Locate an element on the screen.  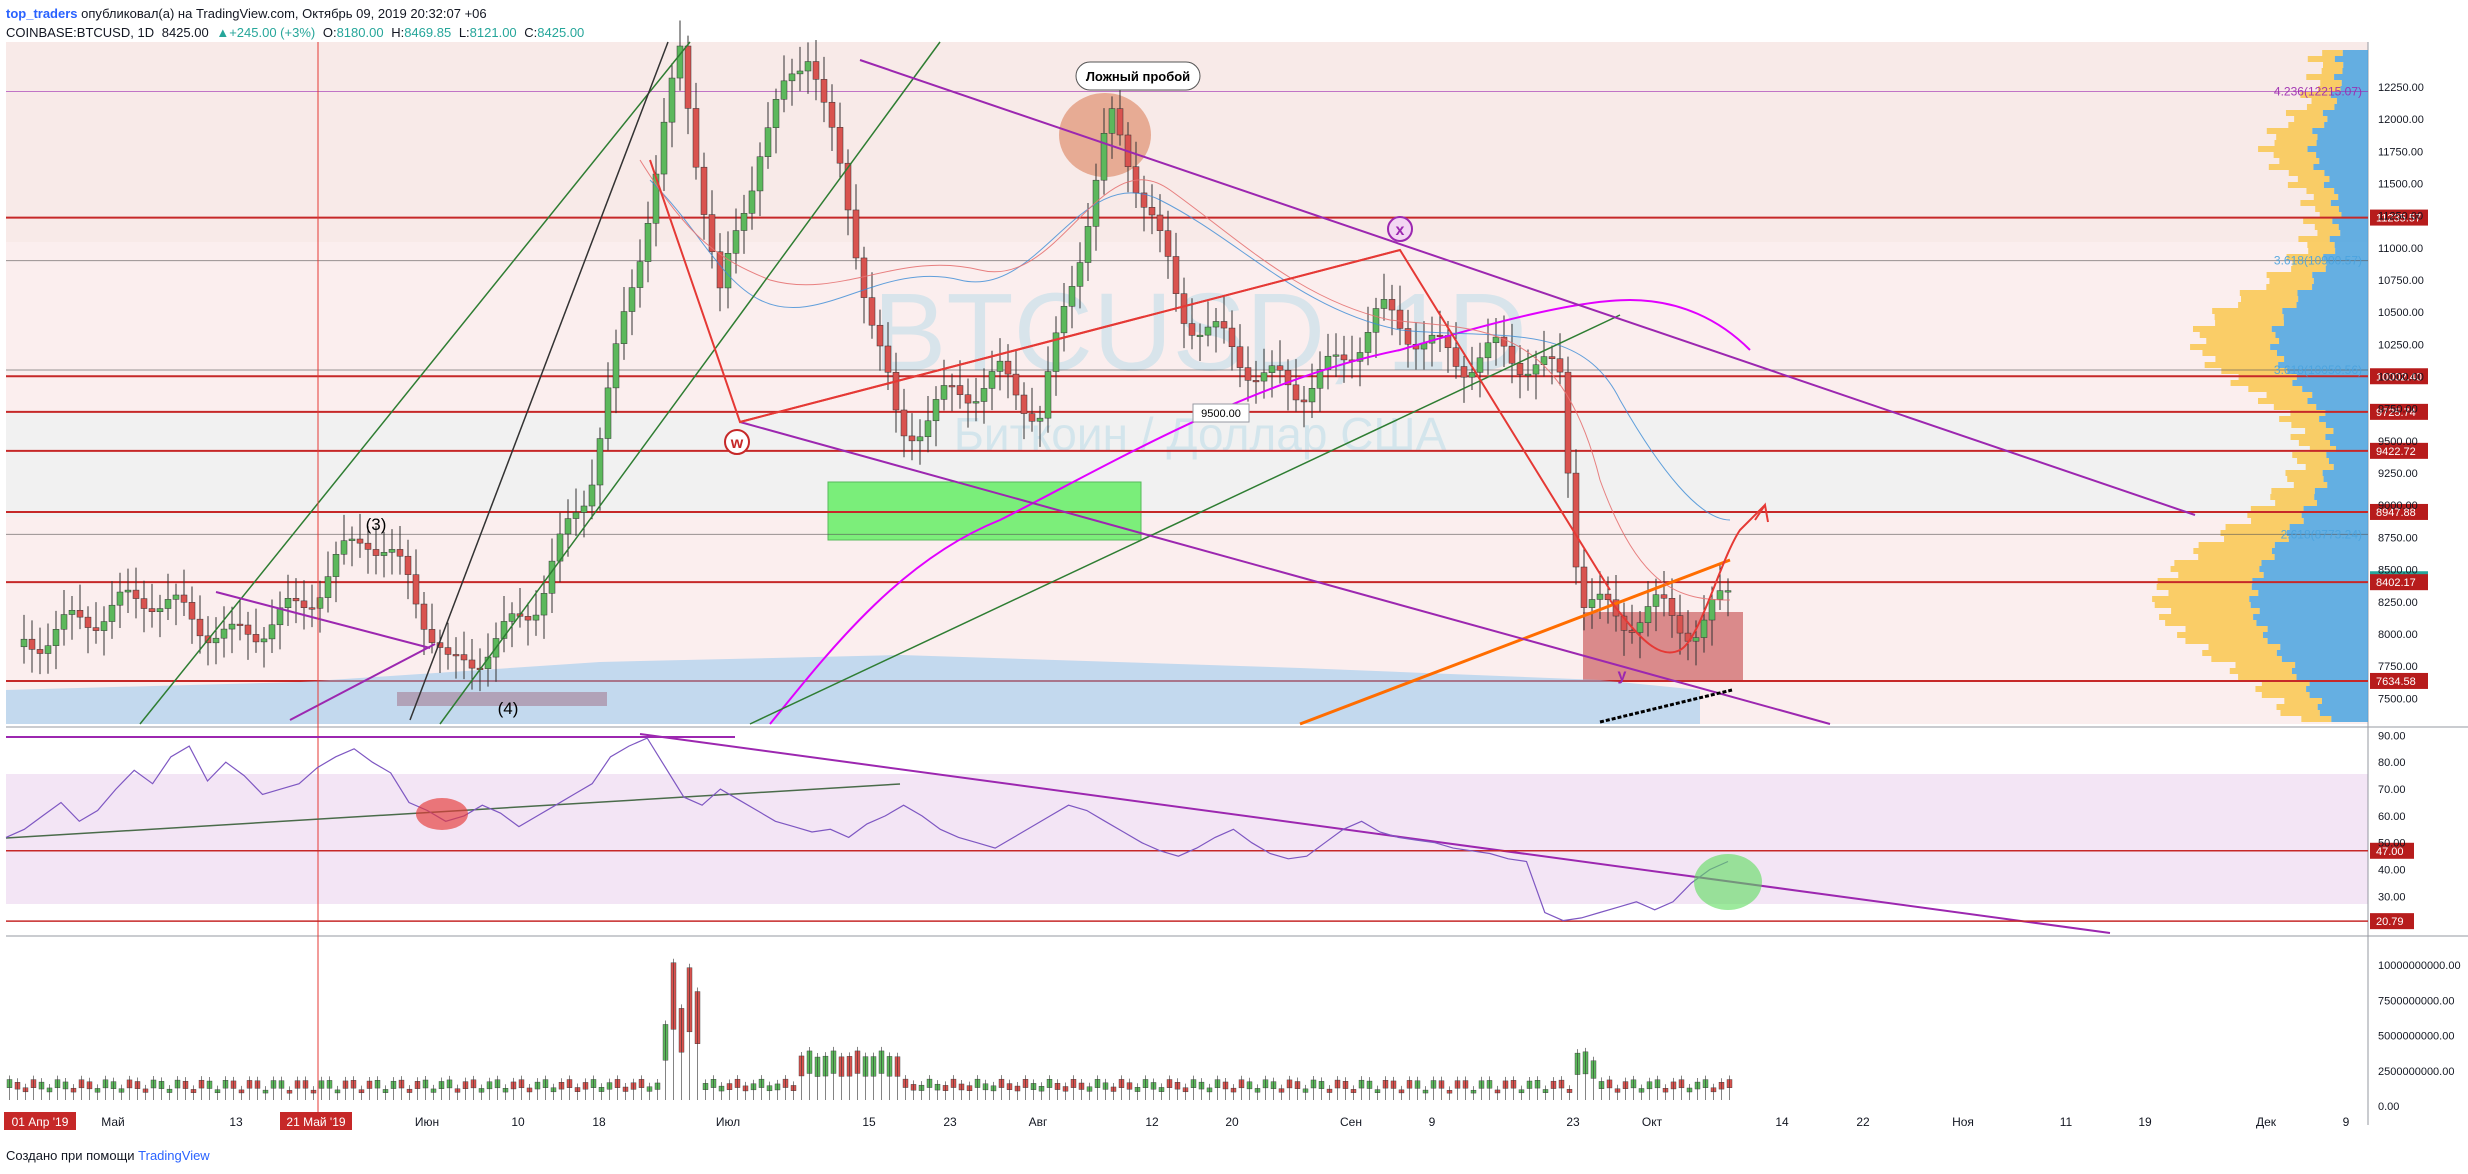
low-value: 8121.00 is located at coordinates (493, 32).